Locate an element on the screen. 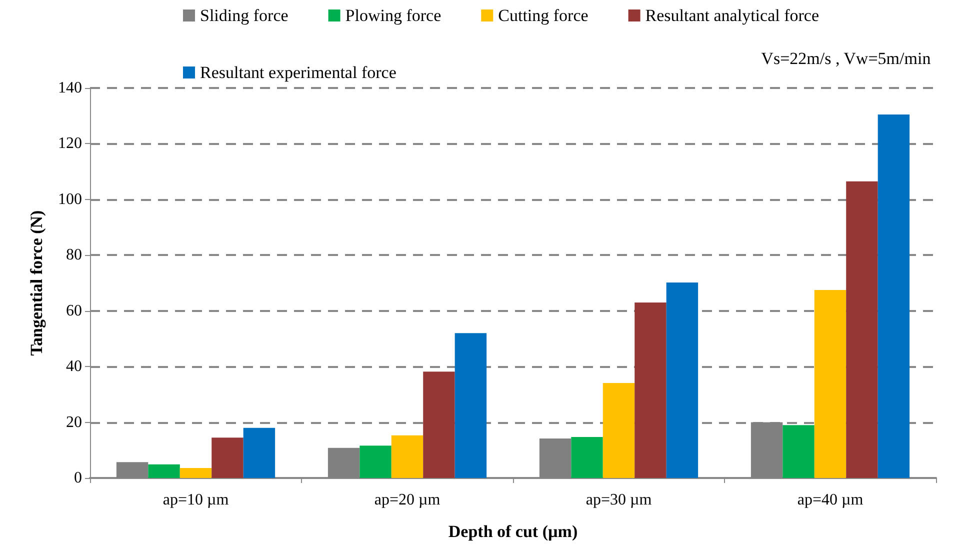  y-tick-label: 0 is located at coordinates (78, 478).